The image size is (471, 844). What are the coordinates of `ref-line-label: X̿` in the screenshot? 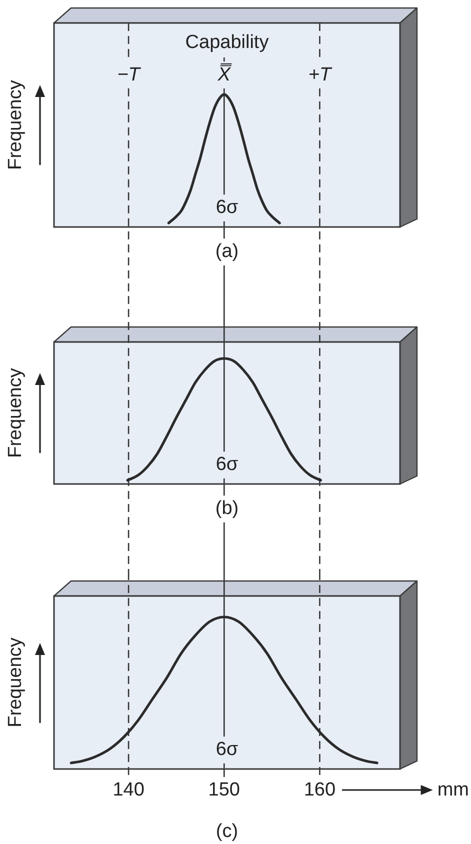 It's located at (224, 74).